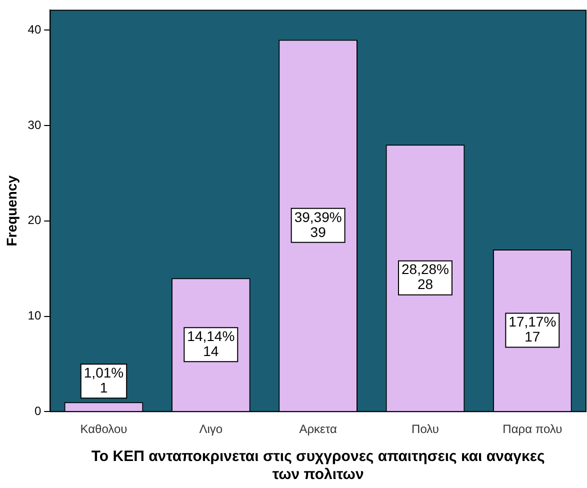  What do you see at coordinates (11, 210) in the screenshot?
I see `y-axis-title: Frequency` at bounding box center [11, 210].